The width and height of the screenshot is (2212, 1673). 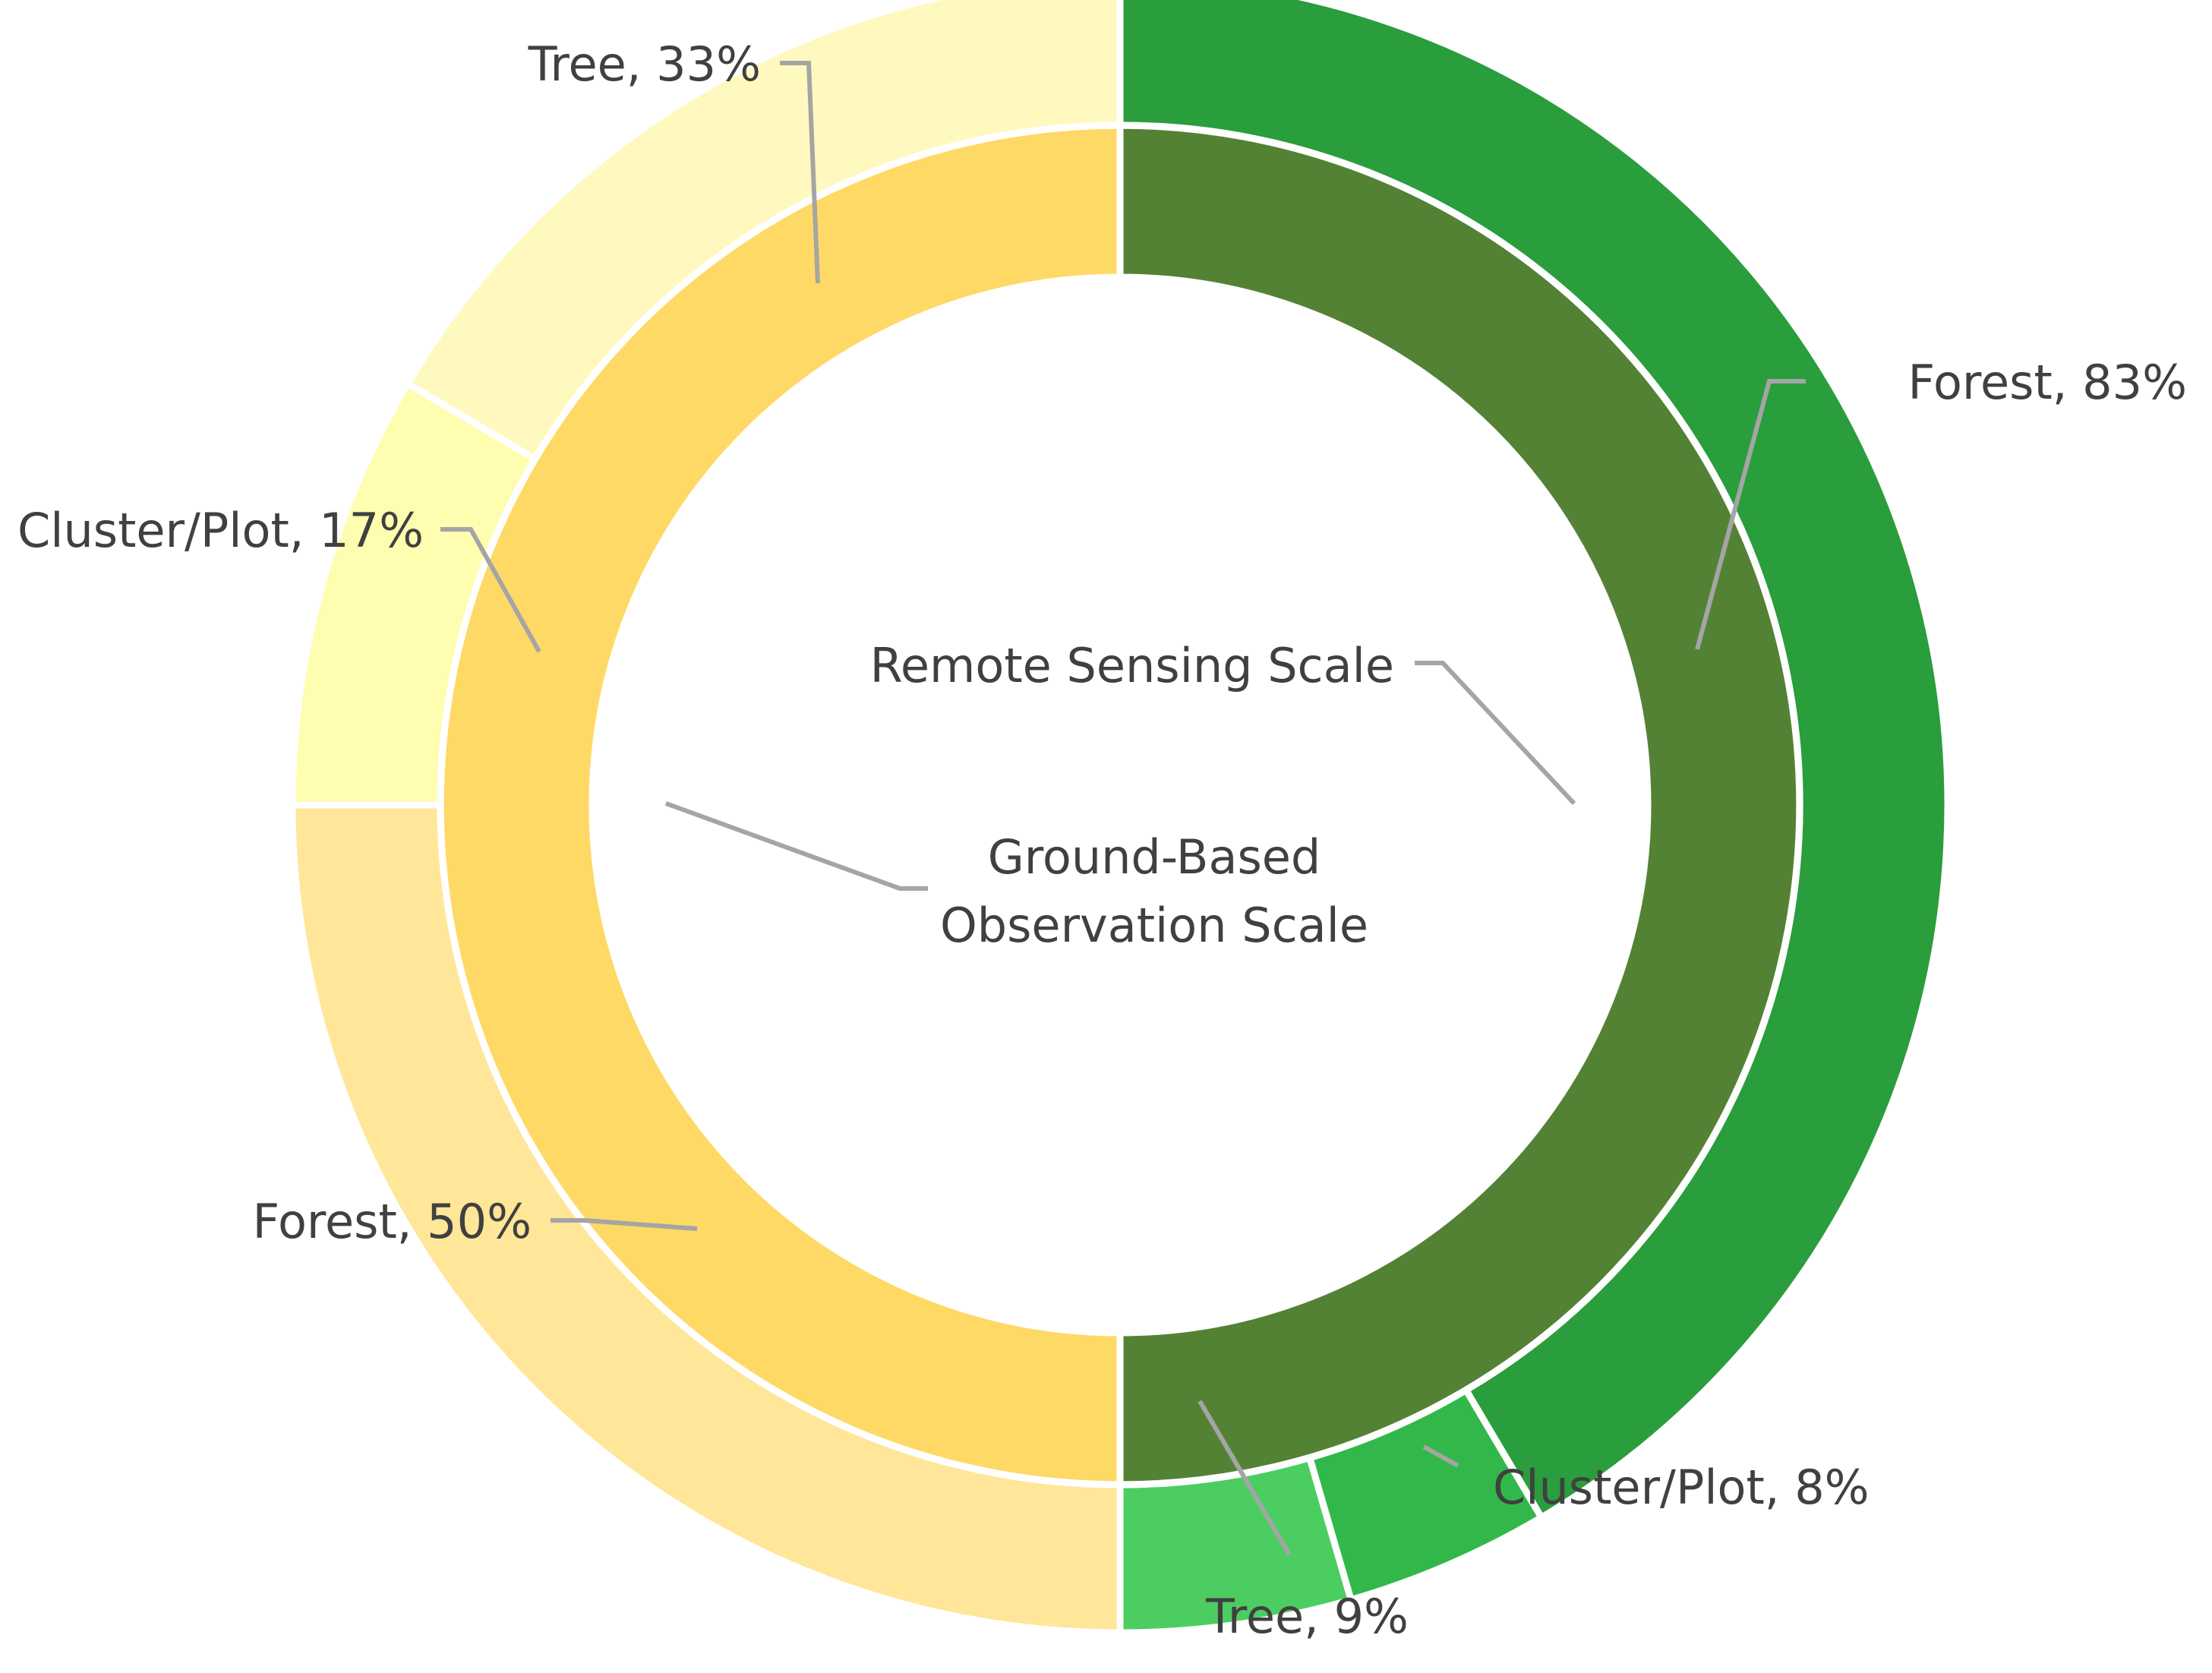 I want to click on label-outer-cluster-8: Cluster/Plot, 8%, so click(x=1681, y=1487).